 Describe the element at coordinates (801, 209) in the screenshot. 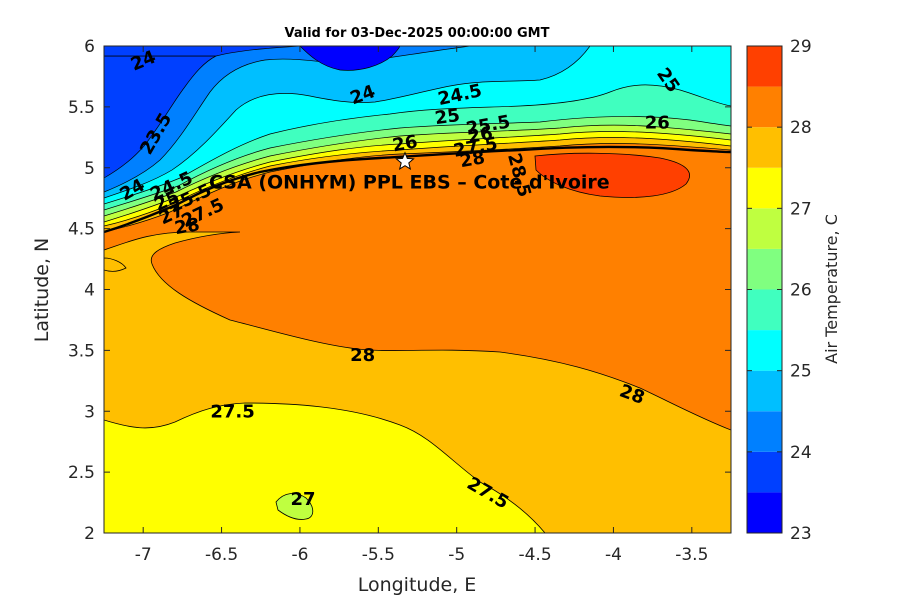

I see `colorbar-tick-label: 27` at that location.